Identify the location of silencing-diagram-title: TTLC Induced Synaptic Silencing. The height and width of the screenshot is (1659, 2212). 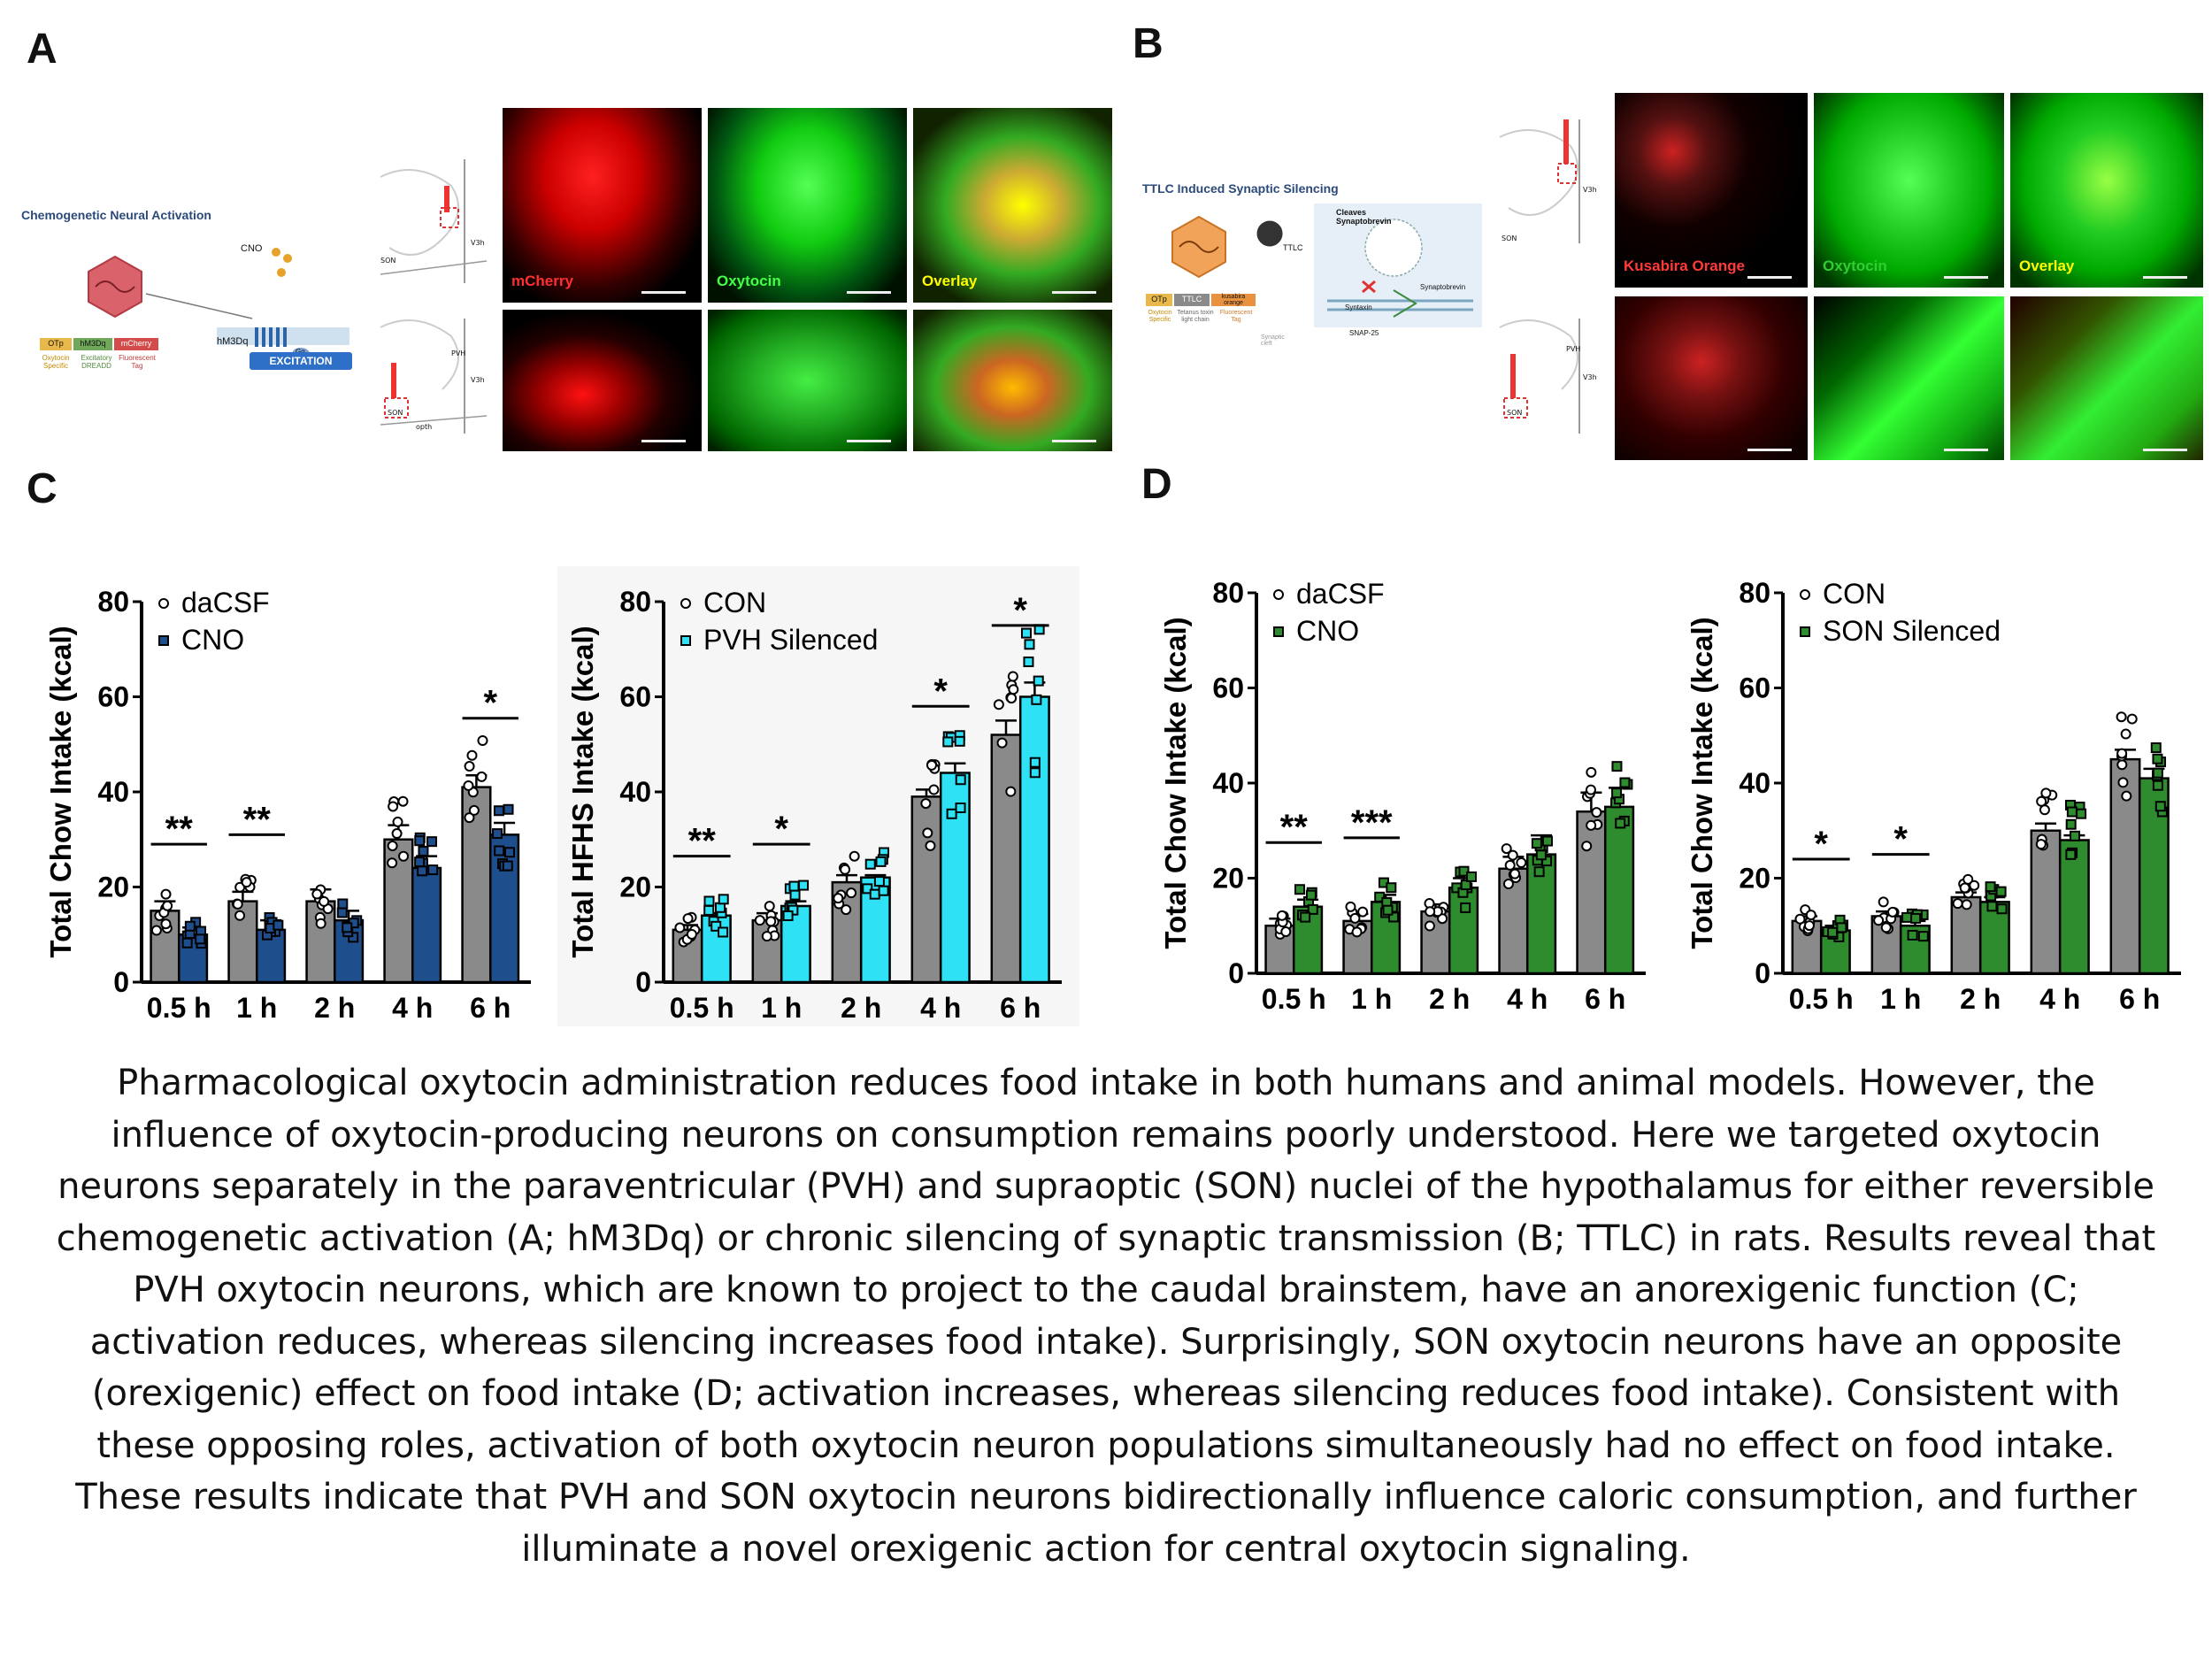
(1241, 188).